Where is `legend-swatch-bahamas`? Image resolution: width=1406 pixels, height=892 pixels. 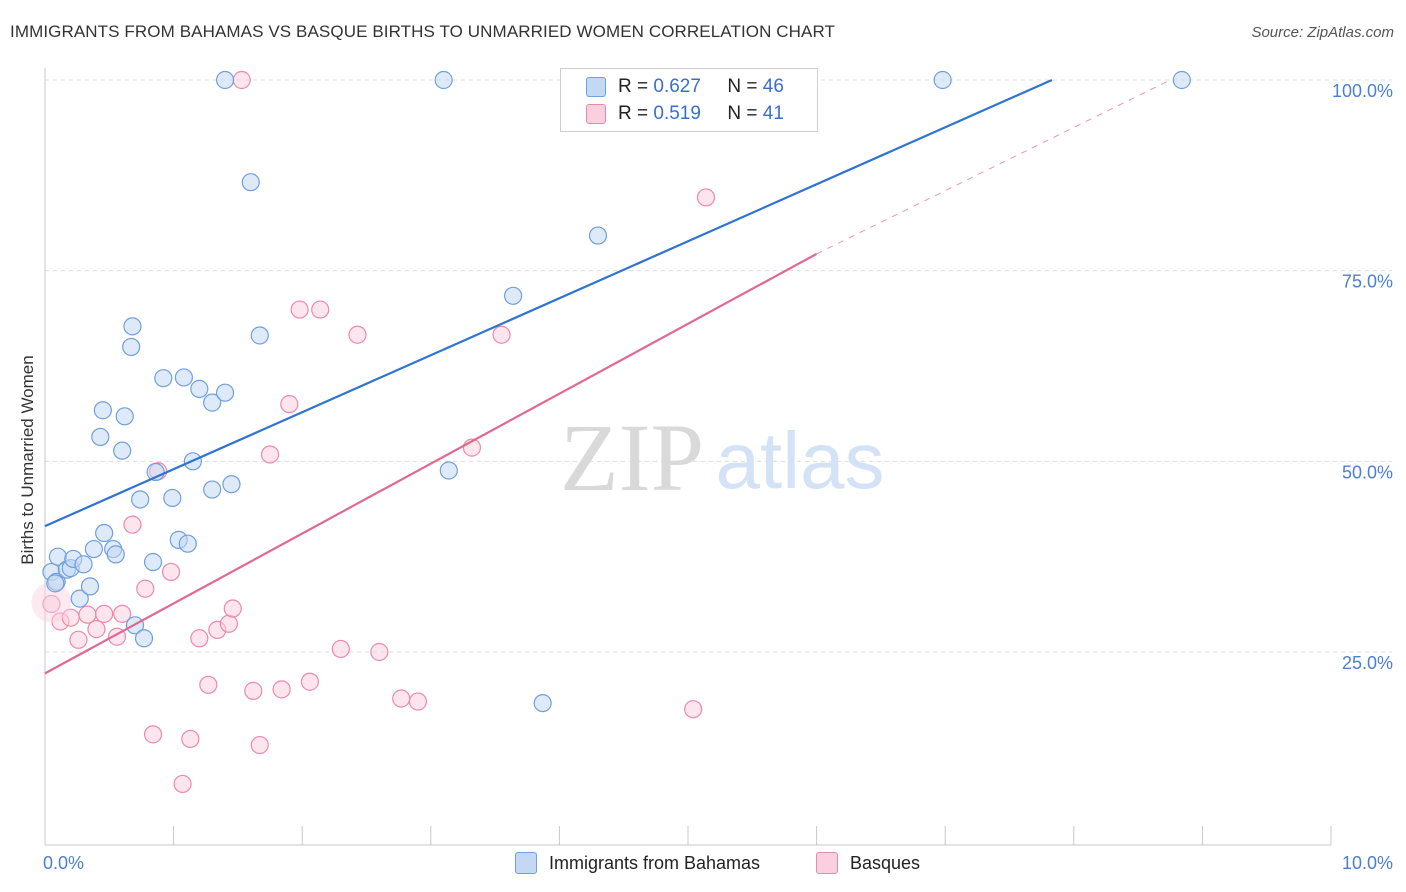
legend-swatch-bahamas is located at coordinates (596, 87).